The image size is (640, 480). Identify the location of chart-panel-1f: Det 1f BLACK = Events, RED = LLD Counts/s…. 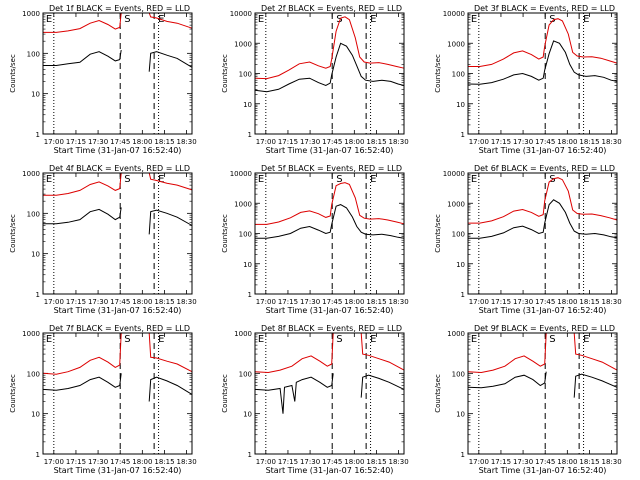
(103, 79).